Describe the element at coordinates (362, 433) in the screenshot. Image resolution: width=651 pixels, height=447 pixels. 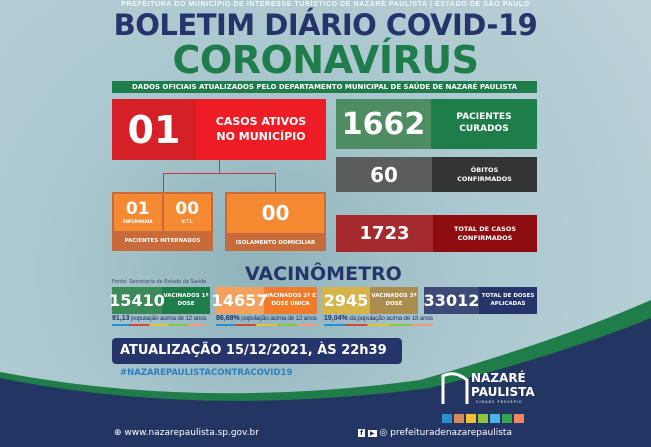
I see `facebook-icon: f` at that location.